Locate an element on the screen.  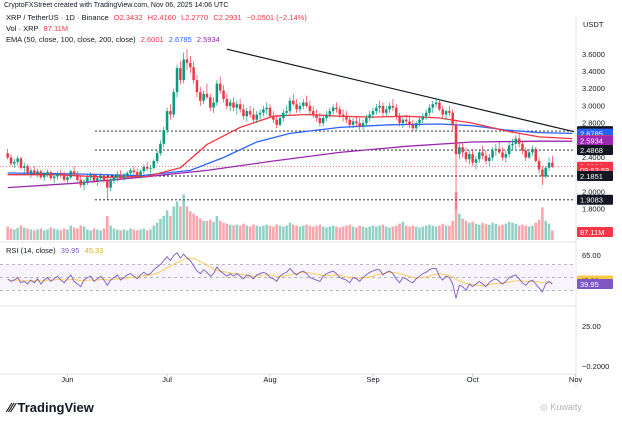
price-axis-label: 3.4000 is located at coordinates (593, 71).